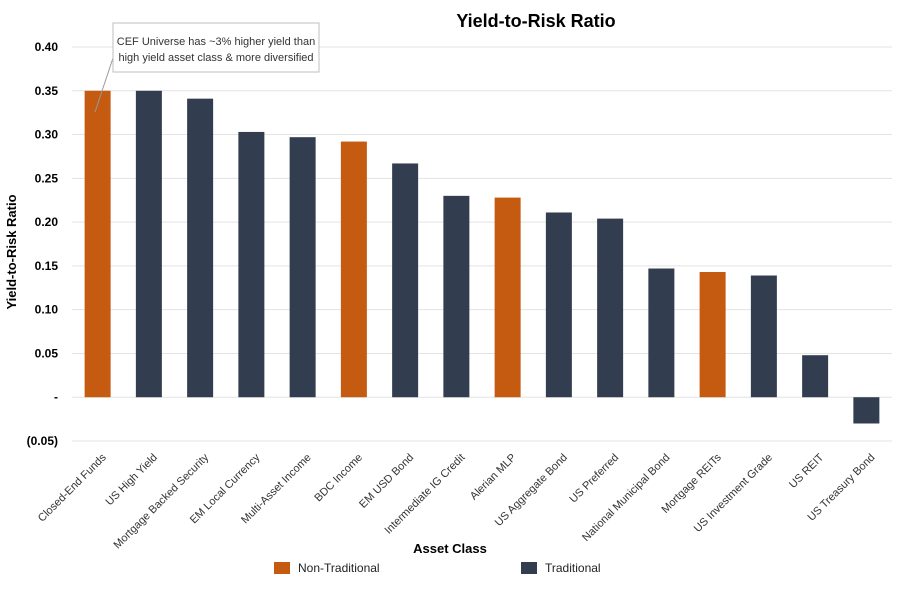  I want to click on x-tick-label: Mortgage Backed Security, so click(162, 501).